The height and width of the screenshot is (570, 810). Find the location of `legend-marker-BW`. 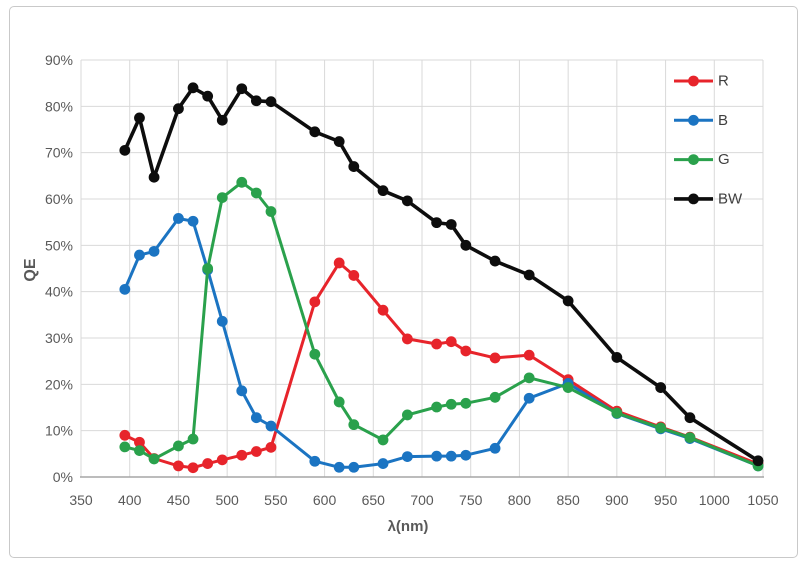

legend-marker-BW is located at coordinates (693, 199).